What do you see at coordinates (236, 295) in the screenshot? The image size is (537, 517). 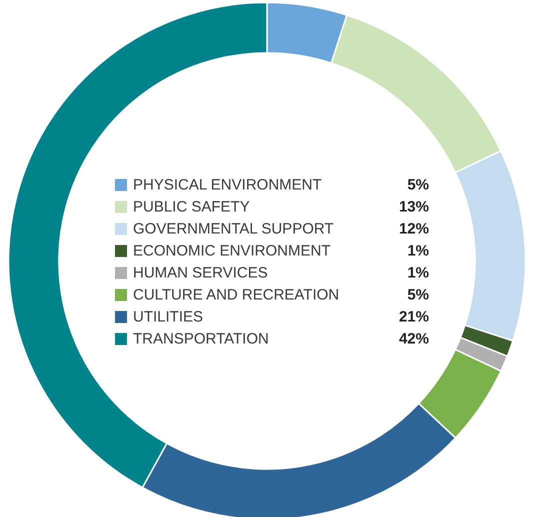 I see `legend-label: CULTURE AND RECREATION` at bounding box center [236, 295].